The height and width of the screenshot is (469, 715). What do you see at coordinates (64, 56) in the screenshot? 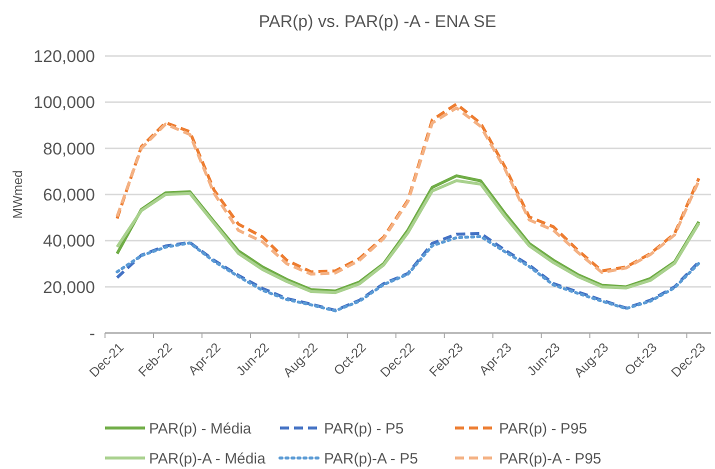
I see `y-tick-label: 120,000` at bounding box center [64, 56].